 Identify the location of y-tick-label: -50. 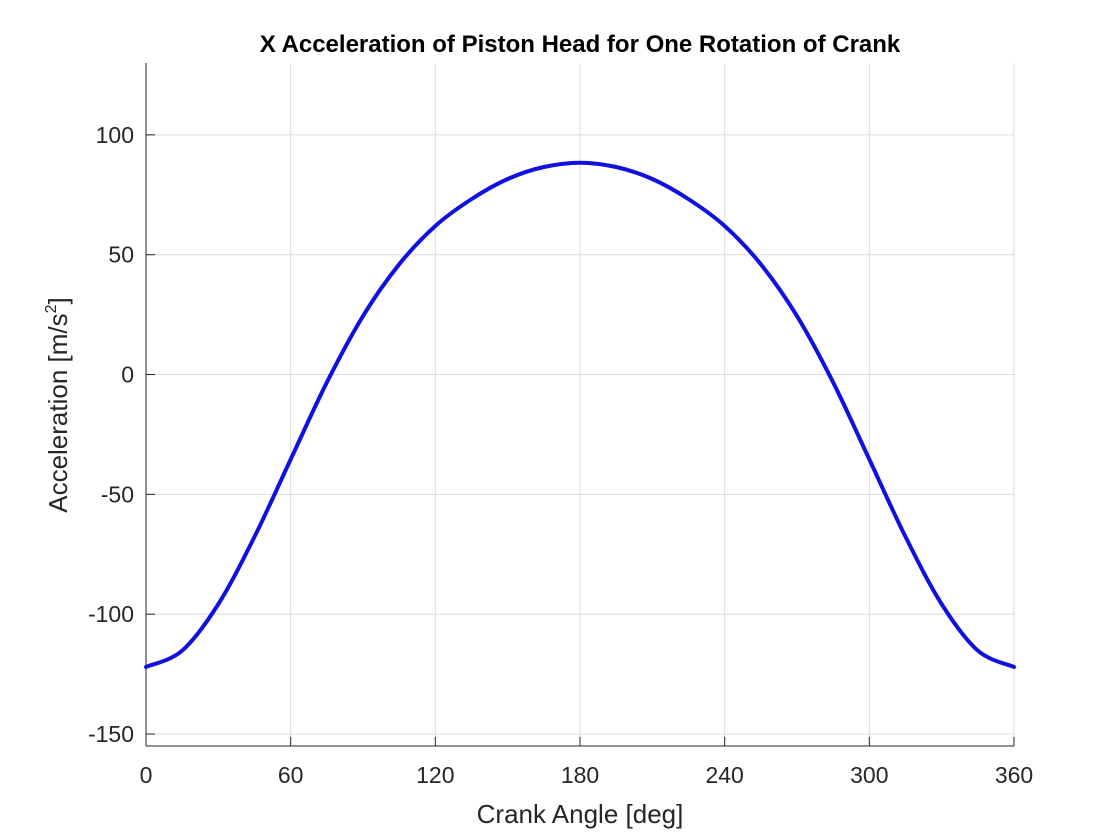
(117, 494).